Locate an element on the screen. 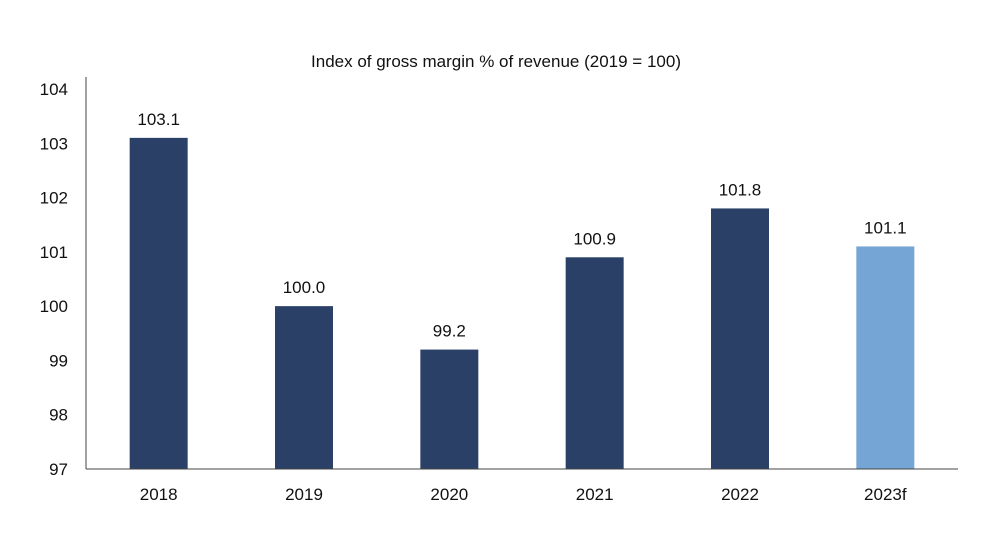 The height and width of the screenshot is (558, 992). x-tick-label-2019: 2019 is located at coordinates (304, 494).